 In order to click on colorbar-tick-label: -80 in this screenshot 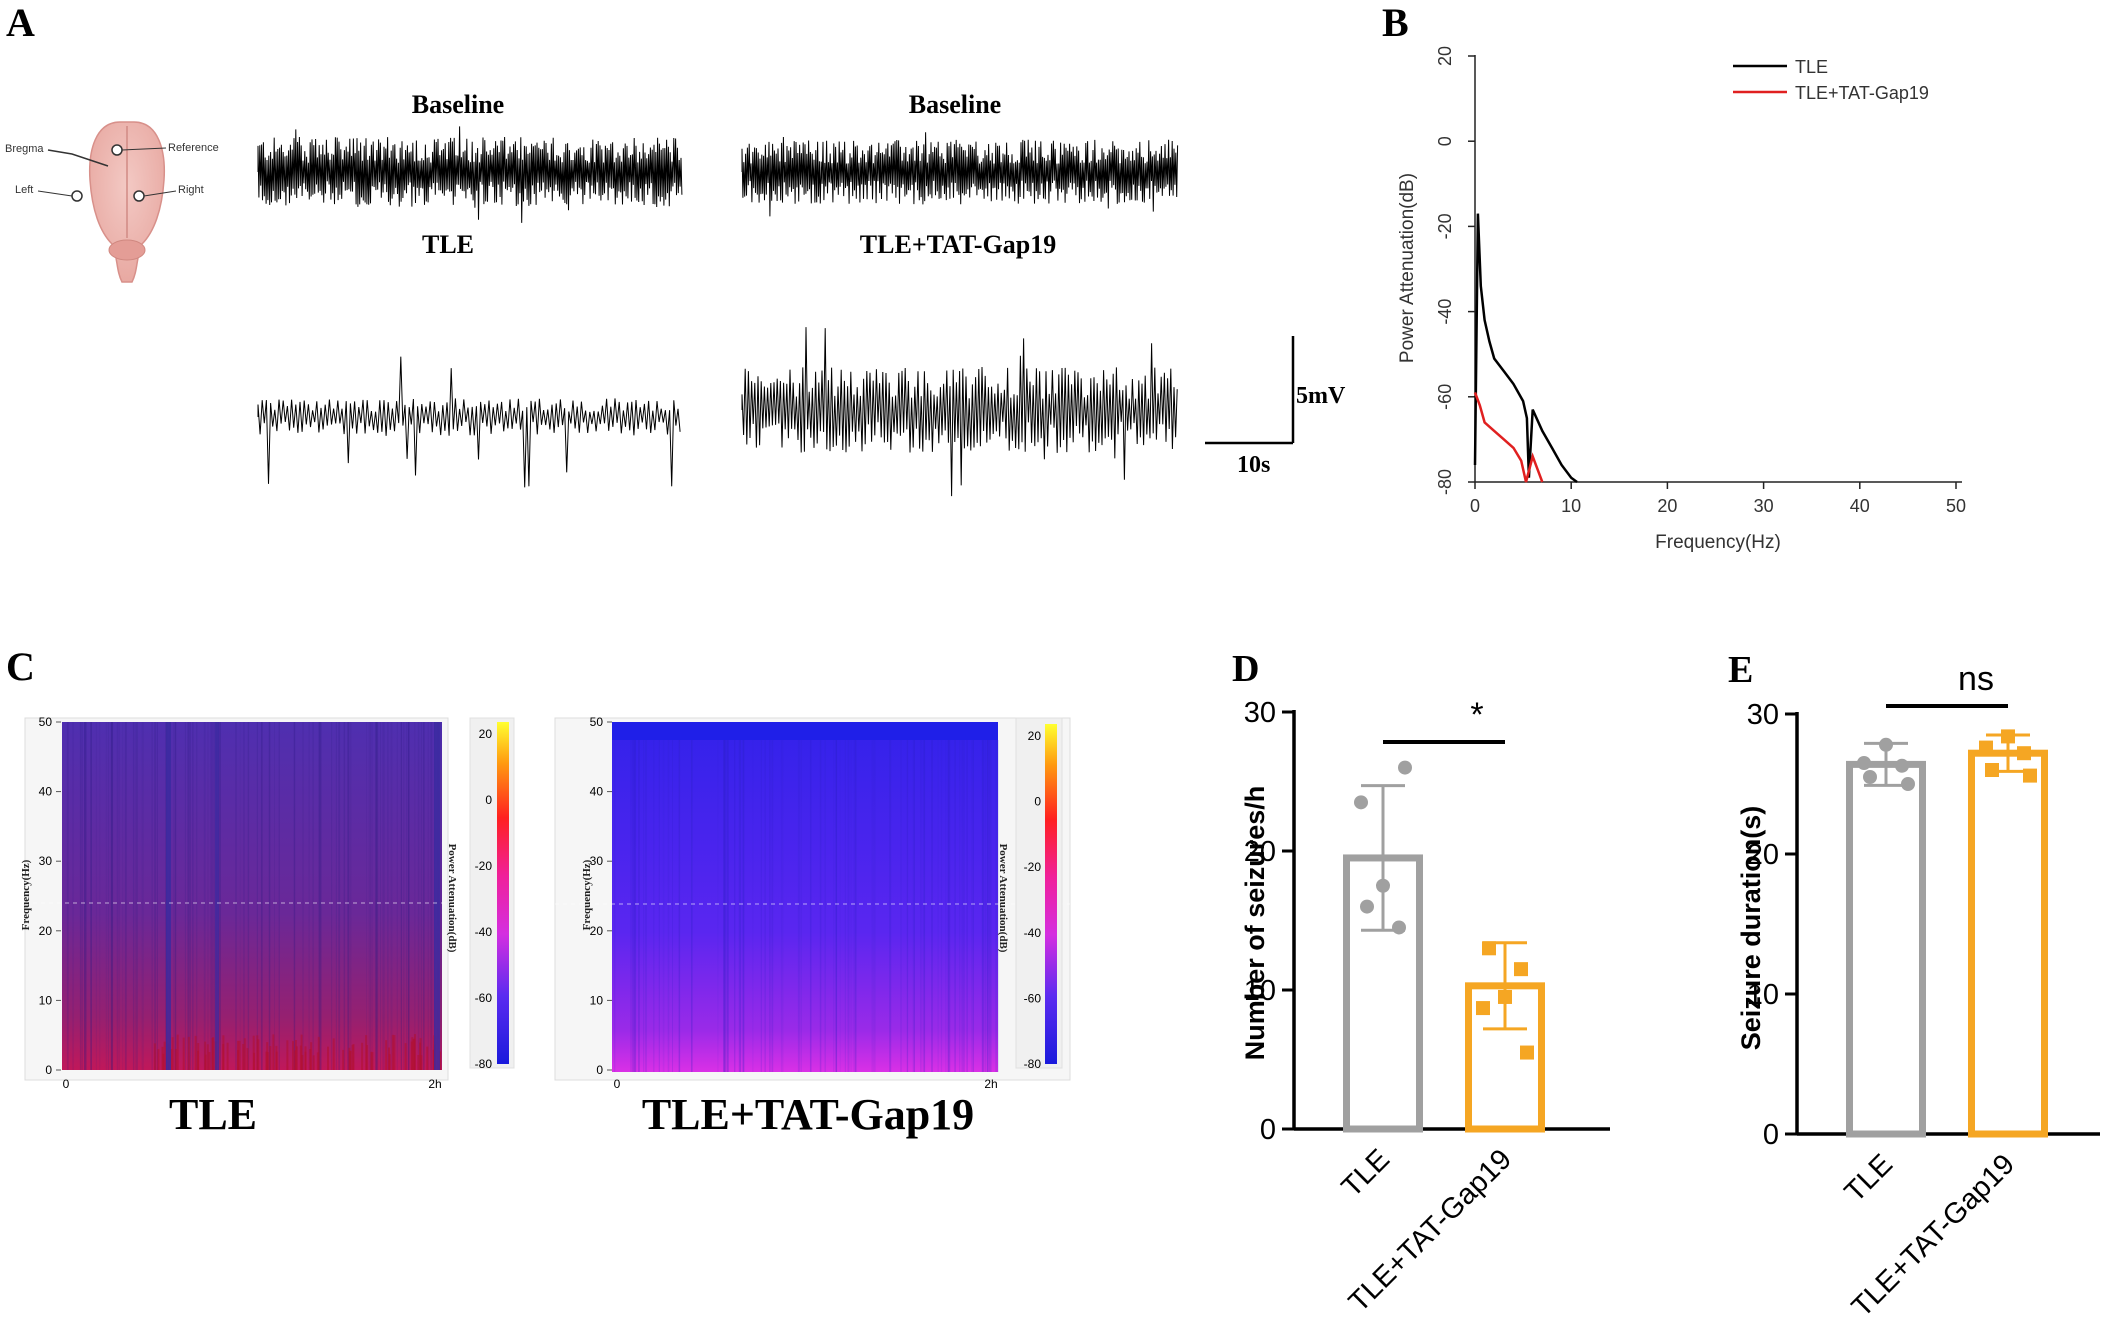, I will do `click(484, 1064)`.